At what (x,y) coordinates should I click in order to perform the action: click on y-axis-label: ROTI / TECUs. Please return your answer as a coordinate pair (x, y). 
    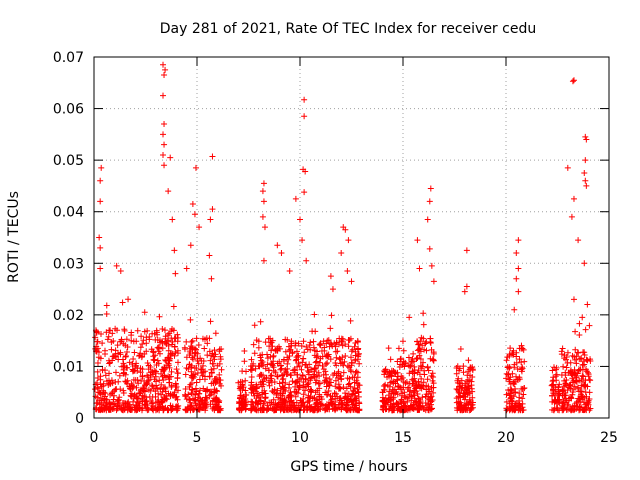
    Looking at the image, I should click on (14, 237).